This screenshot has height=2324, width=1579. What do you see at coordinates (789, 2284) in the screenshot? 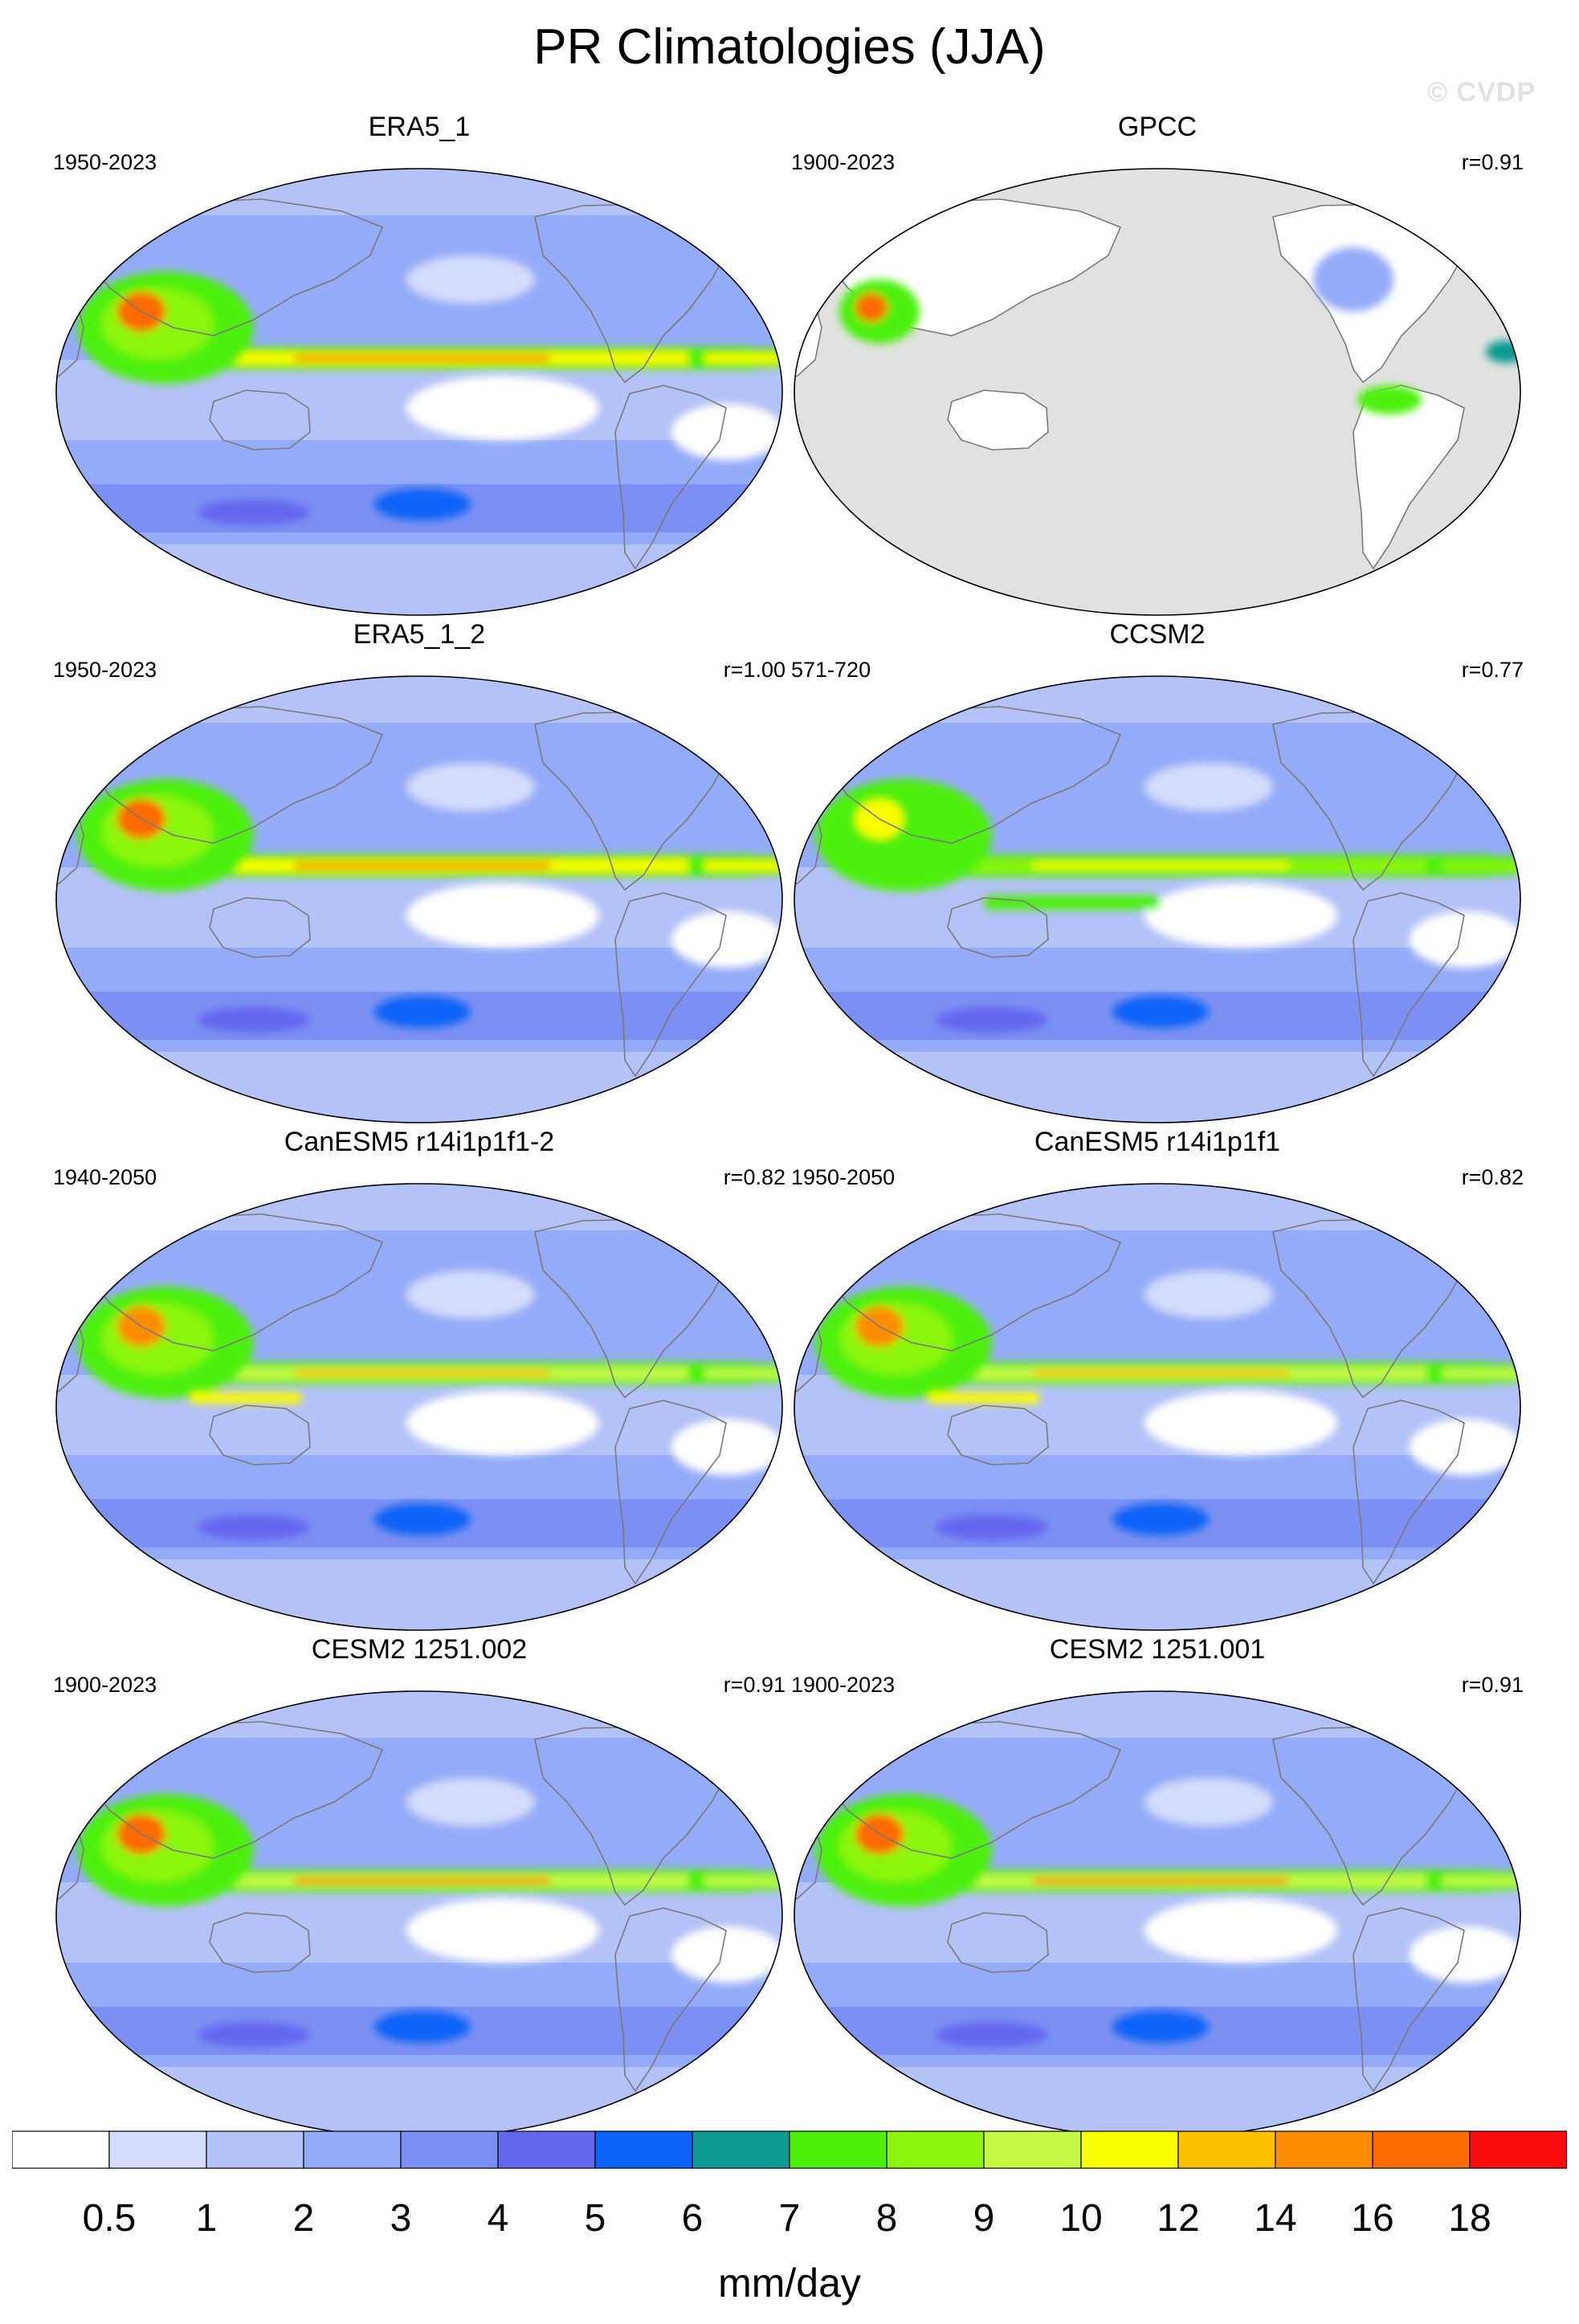
I see `colorbar-units-label: mm/day` at bounding box center [789, 2284].